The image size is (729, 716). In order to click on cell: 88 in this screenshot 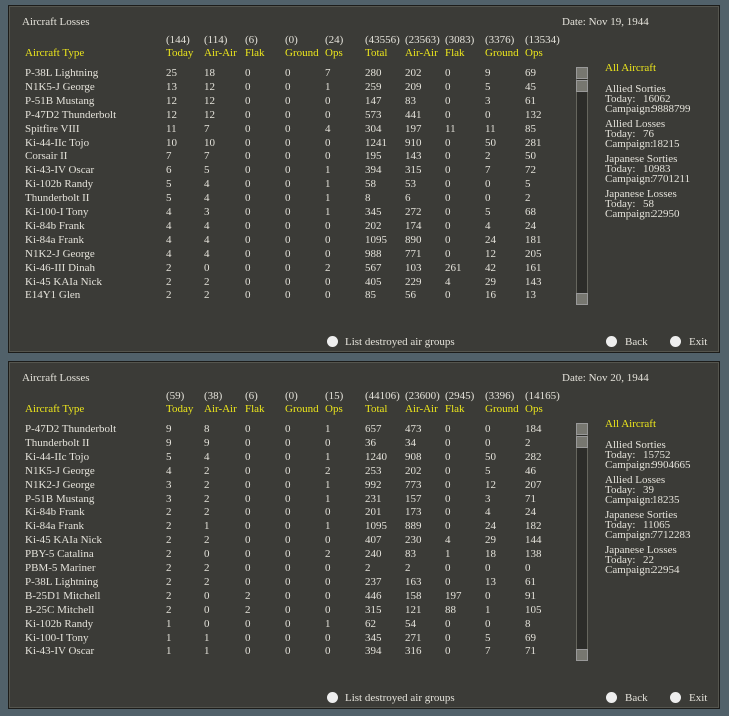, I will do `click(450, 609)`.